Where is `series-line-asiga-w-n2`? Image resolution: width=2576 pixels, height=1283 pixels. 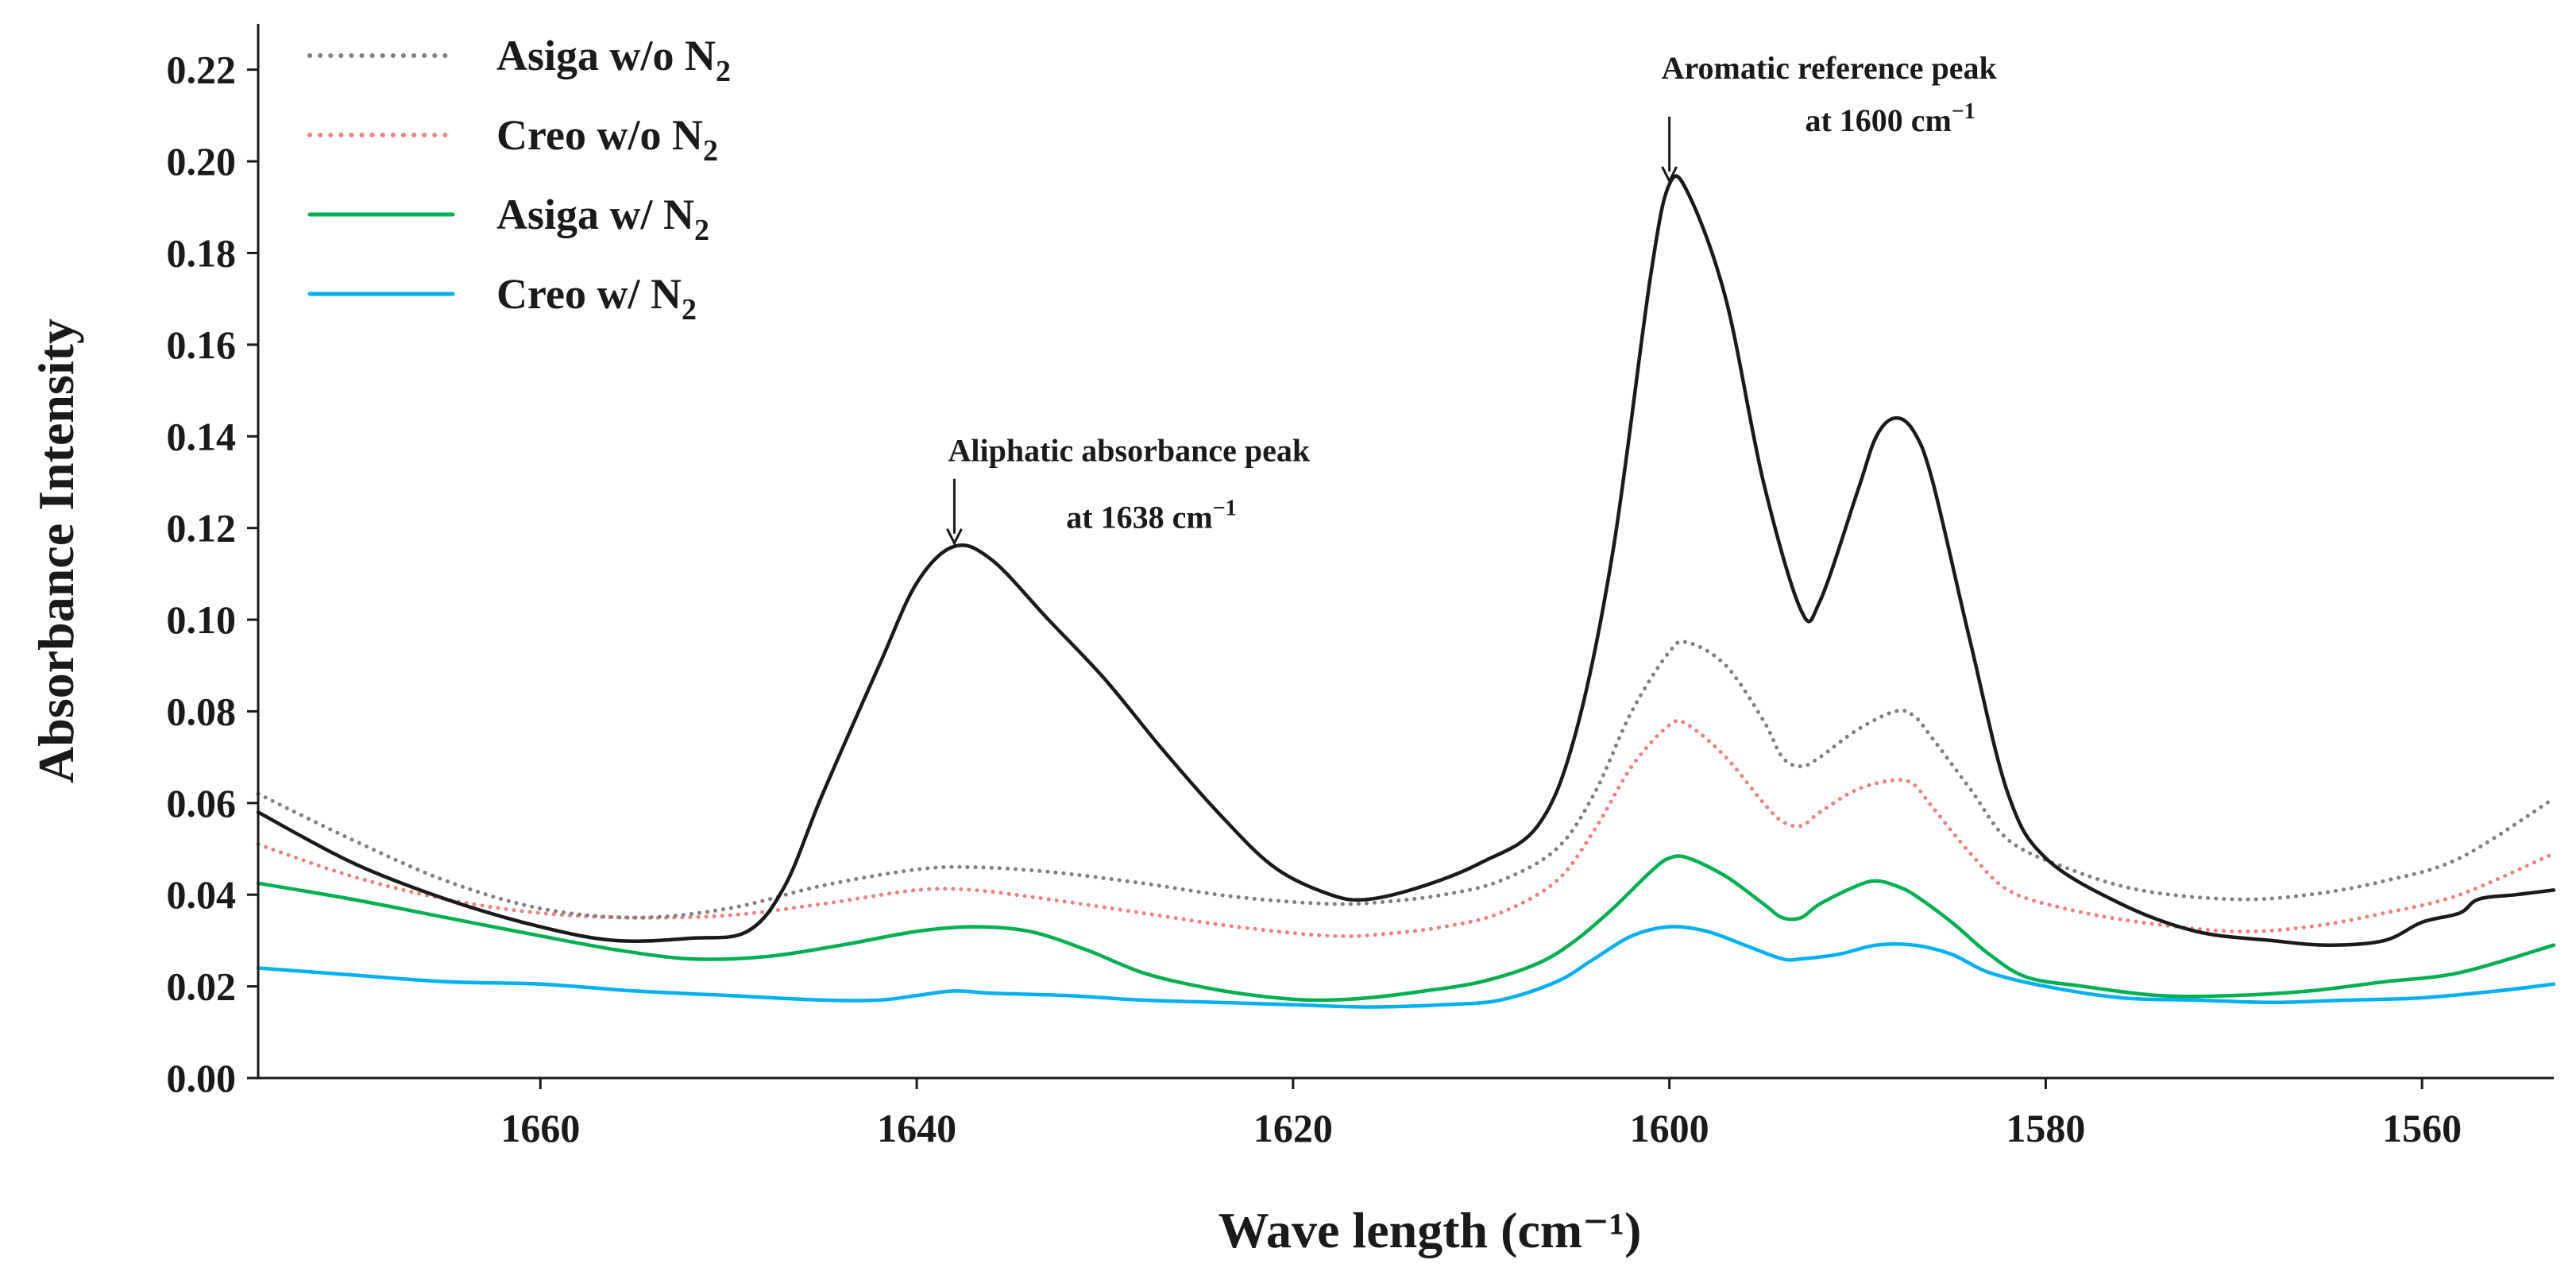 series-line-asiga-w-n2 is located at coordinates (1406, 928).